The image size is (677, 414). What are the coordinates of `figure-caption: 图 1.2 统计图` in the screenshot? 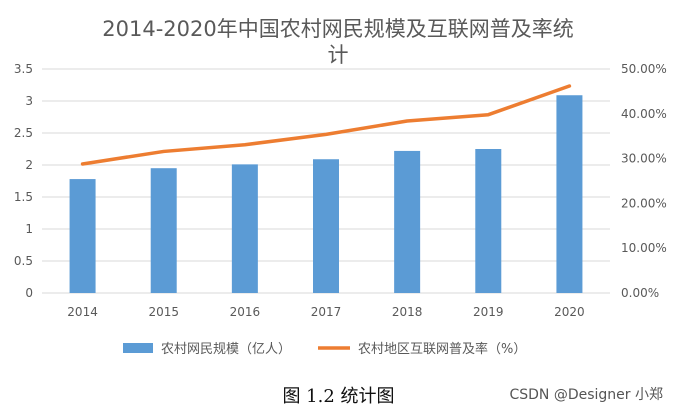 It's located at (338, 396).